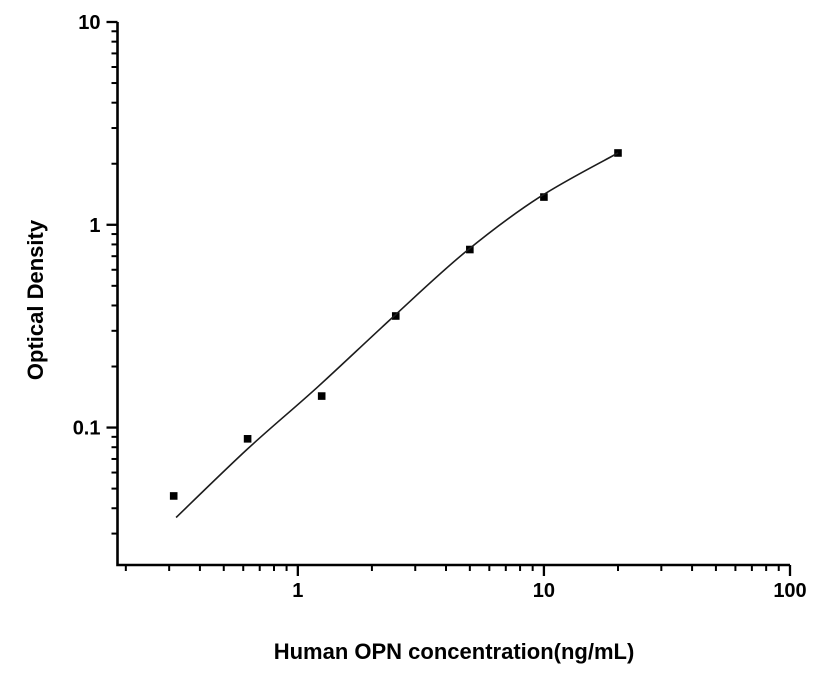 This screenshot has width=824, height=682. What do you see at coordinates (94, 226) in the screenshot?
I see `y-axis-tick-label: 1` at bounding box center [94, 226].